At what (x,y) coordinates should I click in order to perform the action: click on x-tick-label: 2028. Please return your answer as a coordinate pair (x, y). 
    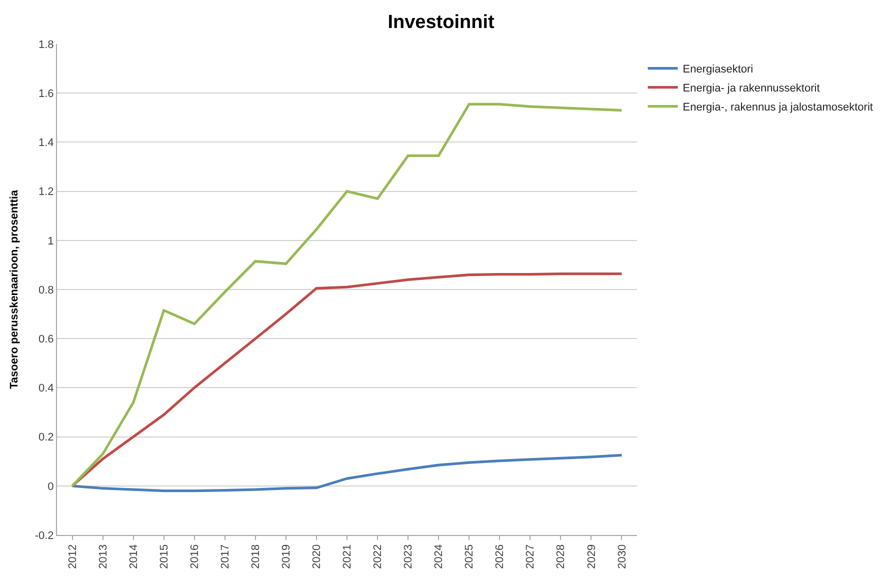
    Looking at the image, I should click on (561, 556).